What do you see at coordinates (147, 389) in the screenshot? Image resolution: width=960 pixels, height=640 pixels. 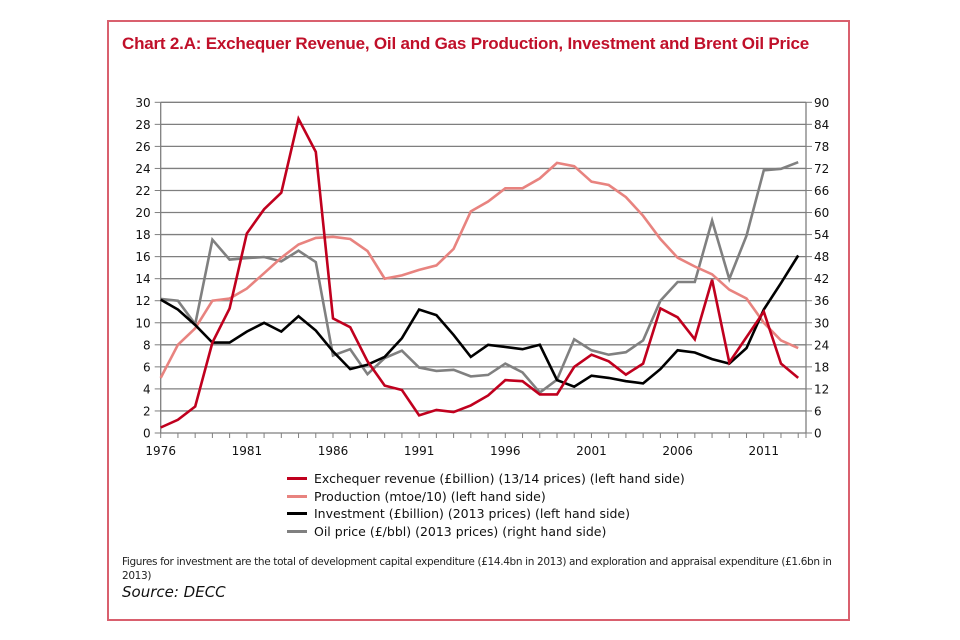 I see `y-left-tick-label: 4` at bounding box center [147, 389].